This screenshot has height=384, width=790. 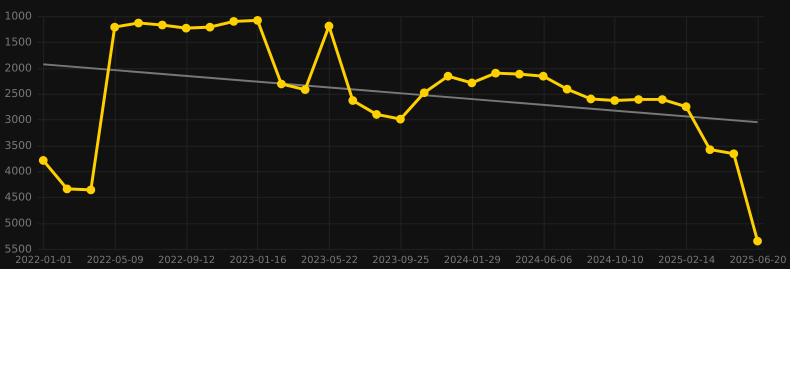 What do you see at coordinates (18, 42) in the screenshot?
I see `y-tick-label: 1500` at bounding box center [18, 42].